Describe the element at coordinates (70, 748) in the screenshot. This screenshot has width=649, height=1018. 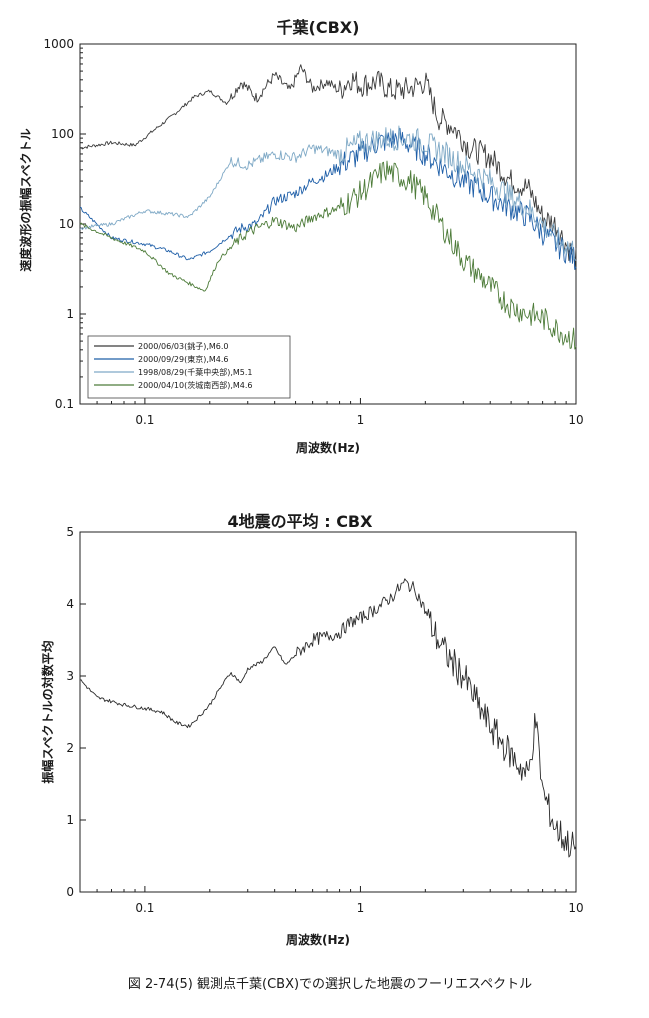
I see `y-tick-label: 2` at that location.